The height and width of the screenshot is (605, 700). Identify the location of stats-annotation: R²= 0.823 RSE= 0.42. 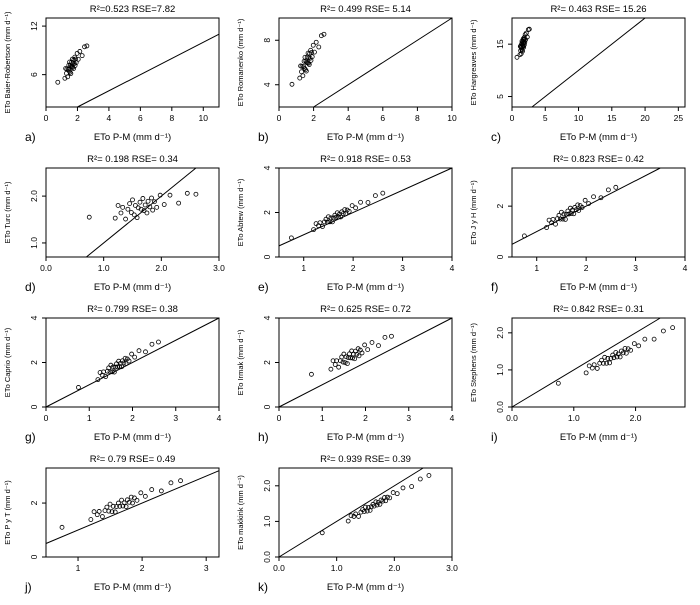
(598, 159).